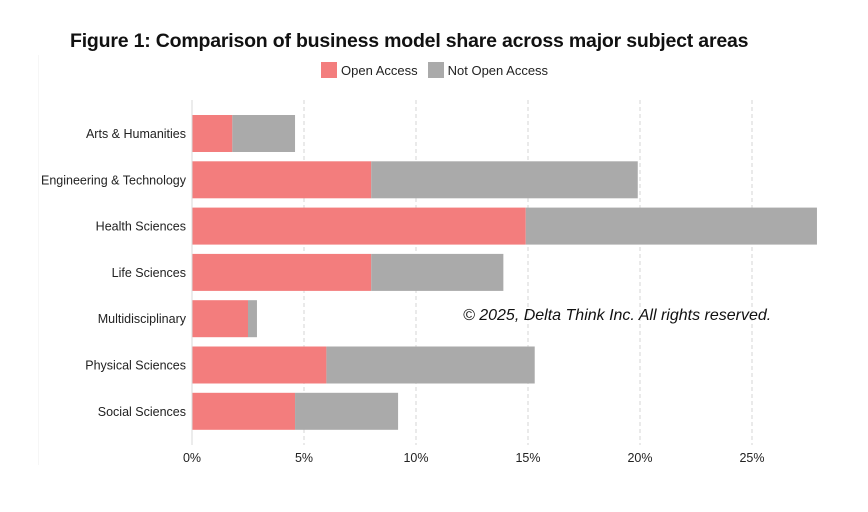 The width and height of the screenshot is (868, 512). I want to click on x-tick-label: 0%, so click(192, 458).